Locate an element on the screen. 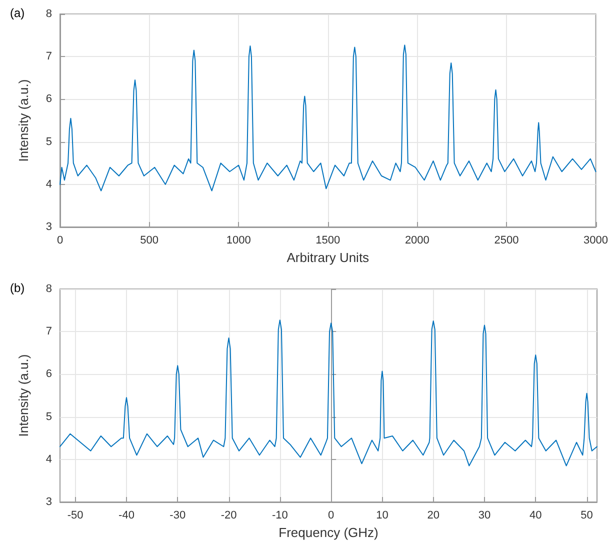 The height and width of the screenshot is (550, 611). x-tick-label: 1000 is located at coordinates (238, 240).